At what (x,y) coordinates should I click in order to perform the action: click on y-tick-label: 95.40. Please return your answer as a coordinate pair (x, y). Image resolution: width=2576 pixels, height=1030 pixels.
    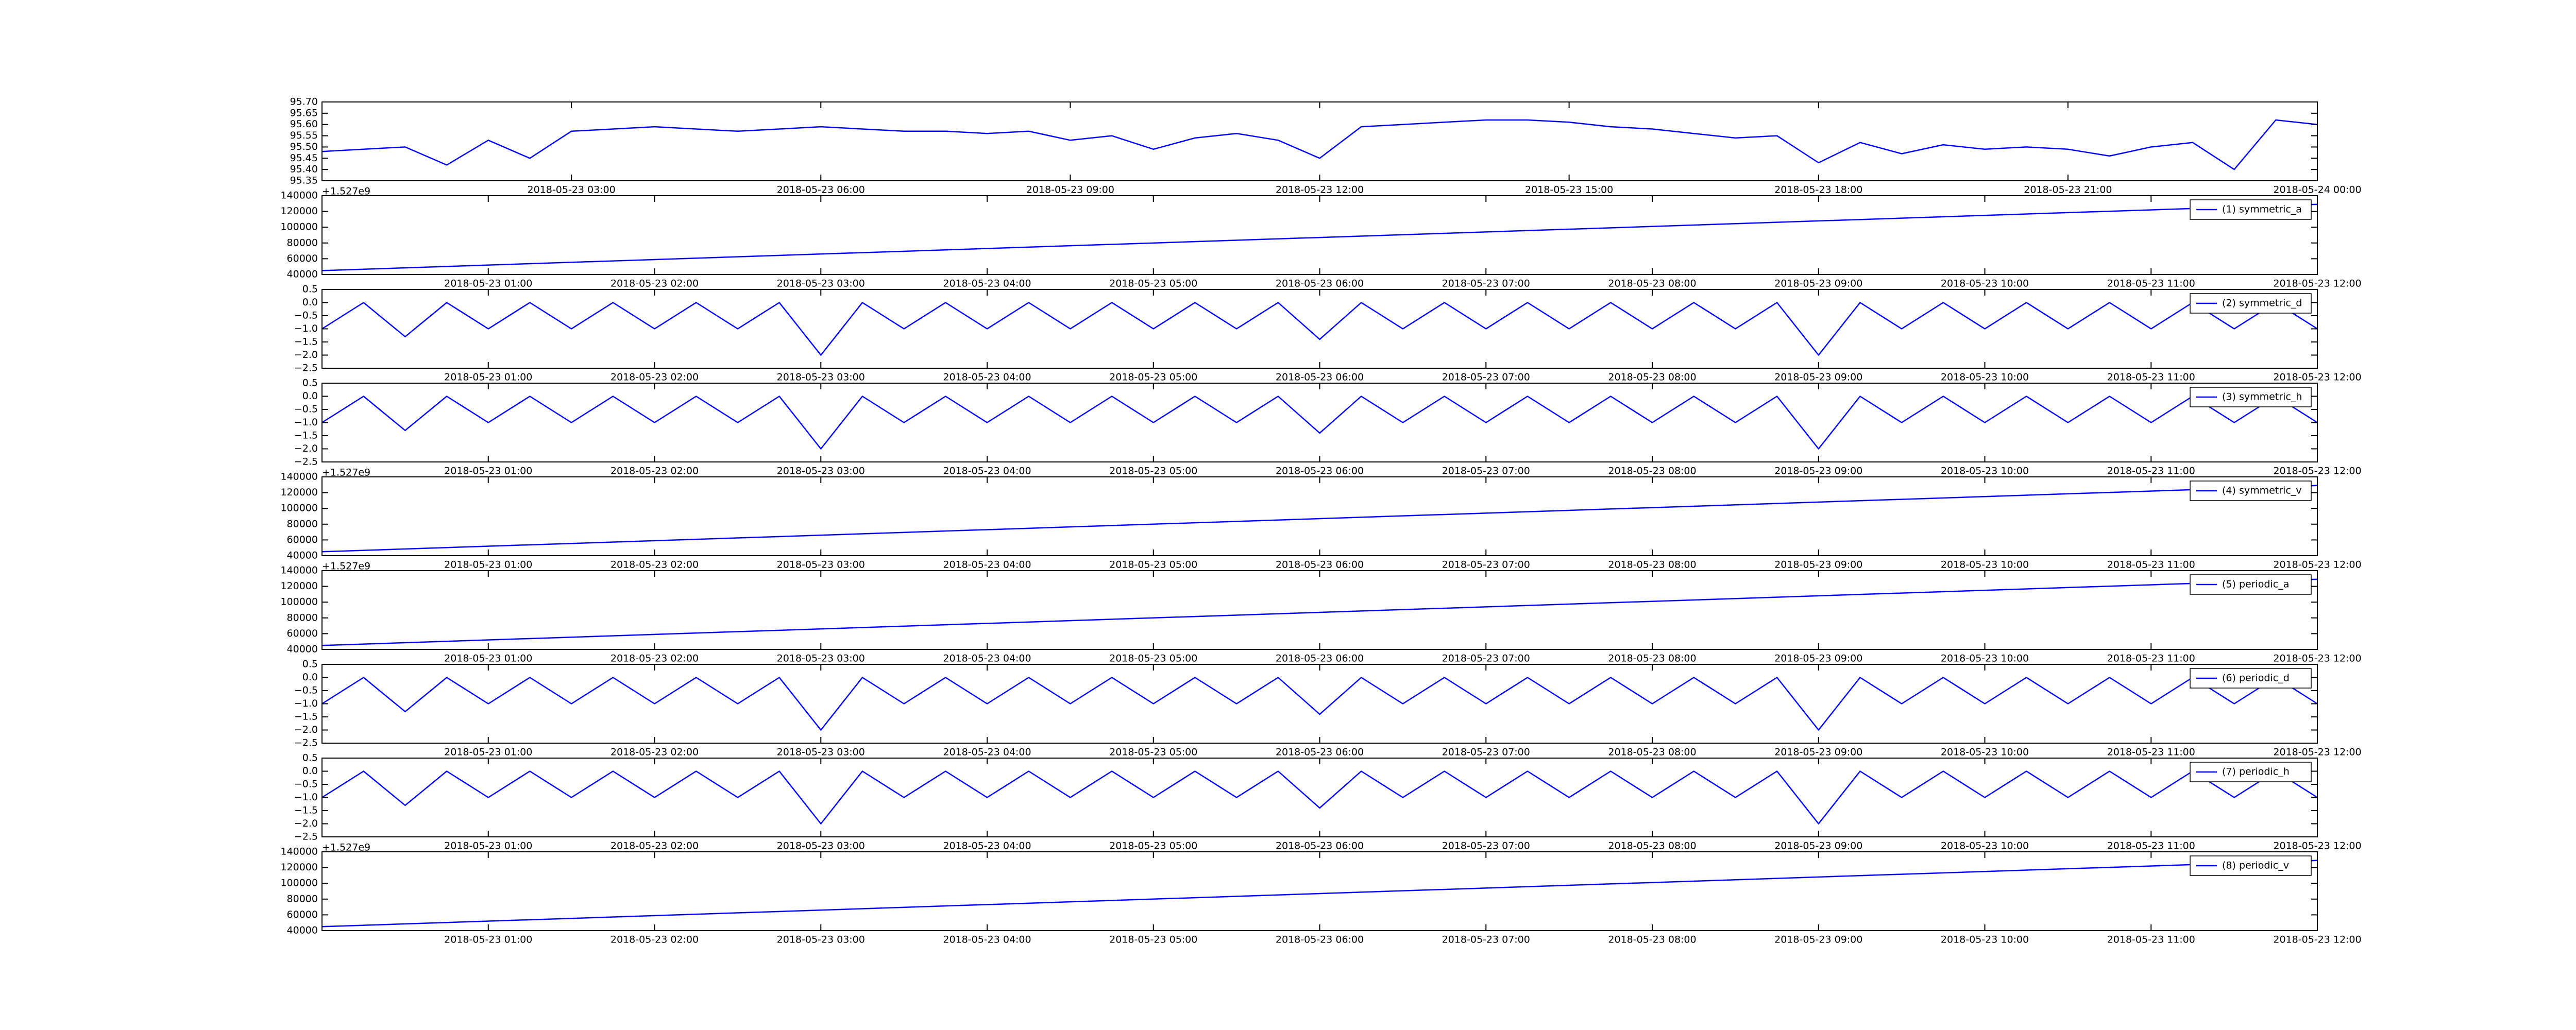
    Looking at the image, I should click on (304, 169).